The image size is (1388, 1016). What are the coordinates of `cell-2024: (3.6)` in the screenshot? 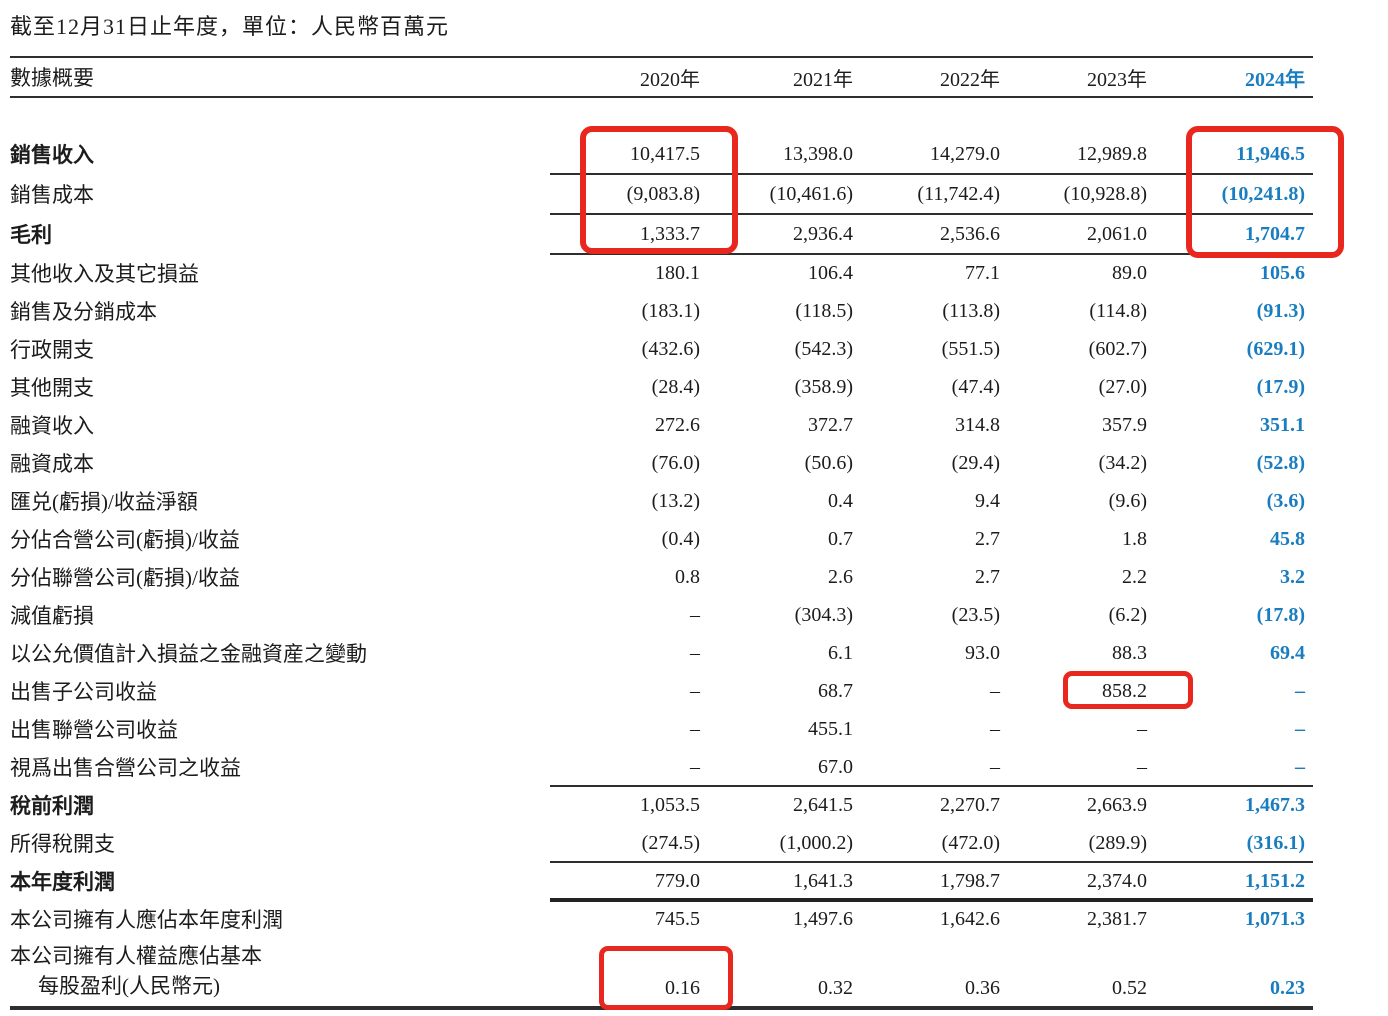 It's located at (1285, 500).